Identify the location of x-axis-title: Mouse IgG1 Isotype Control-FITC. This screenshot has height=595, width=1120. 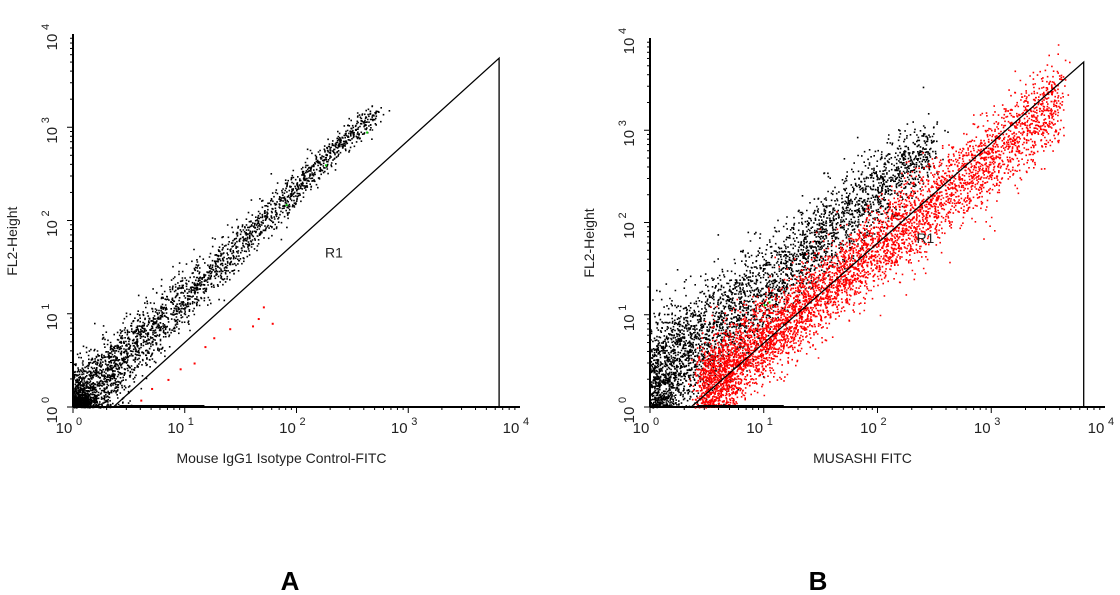
(281, 458).